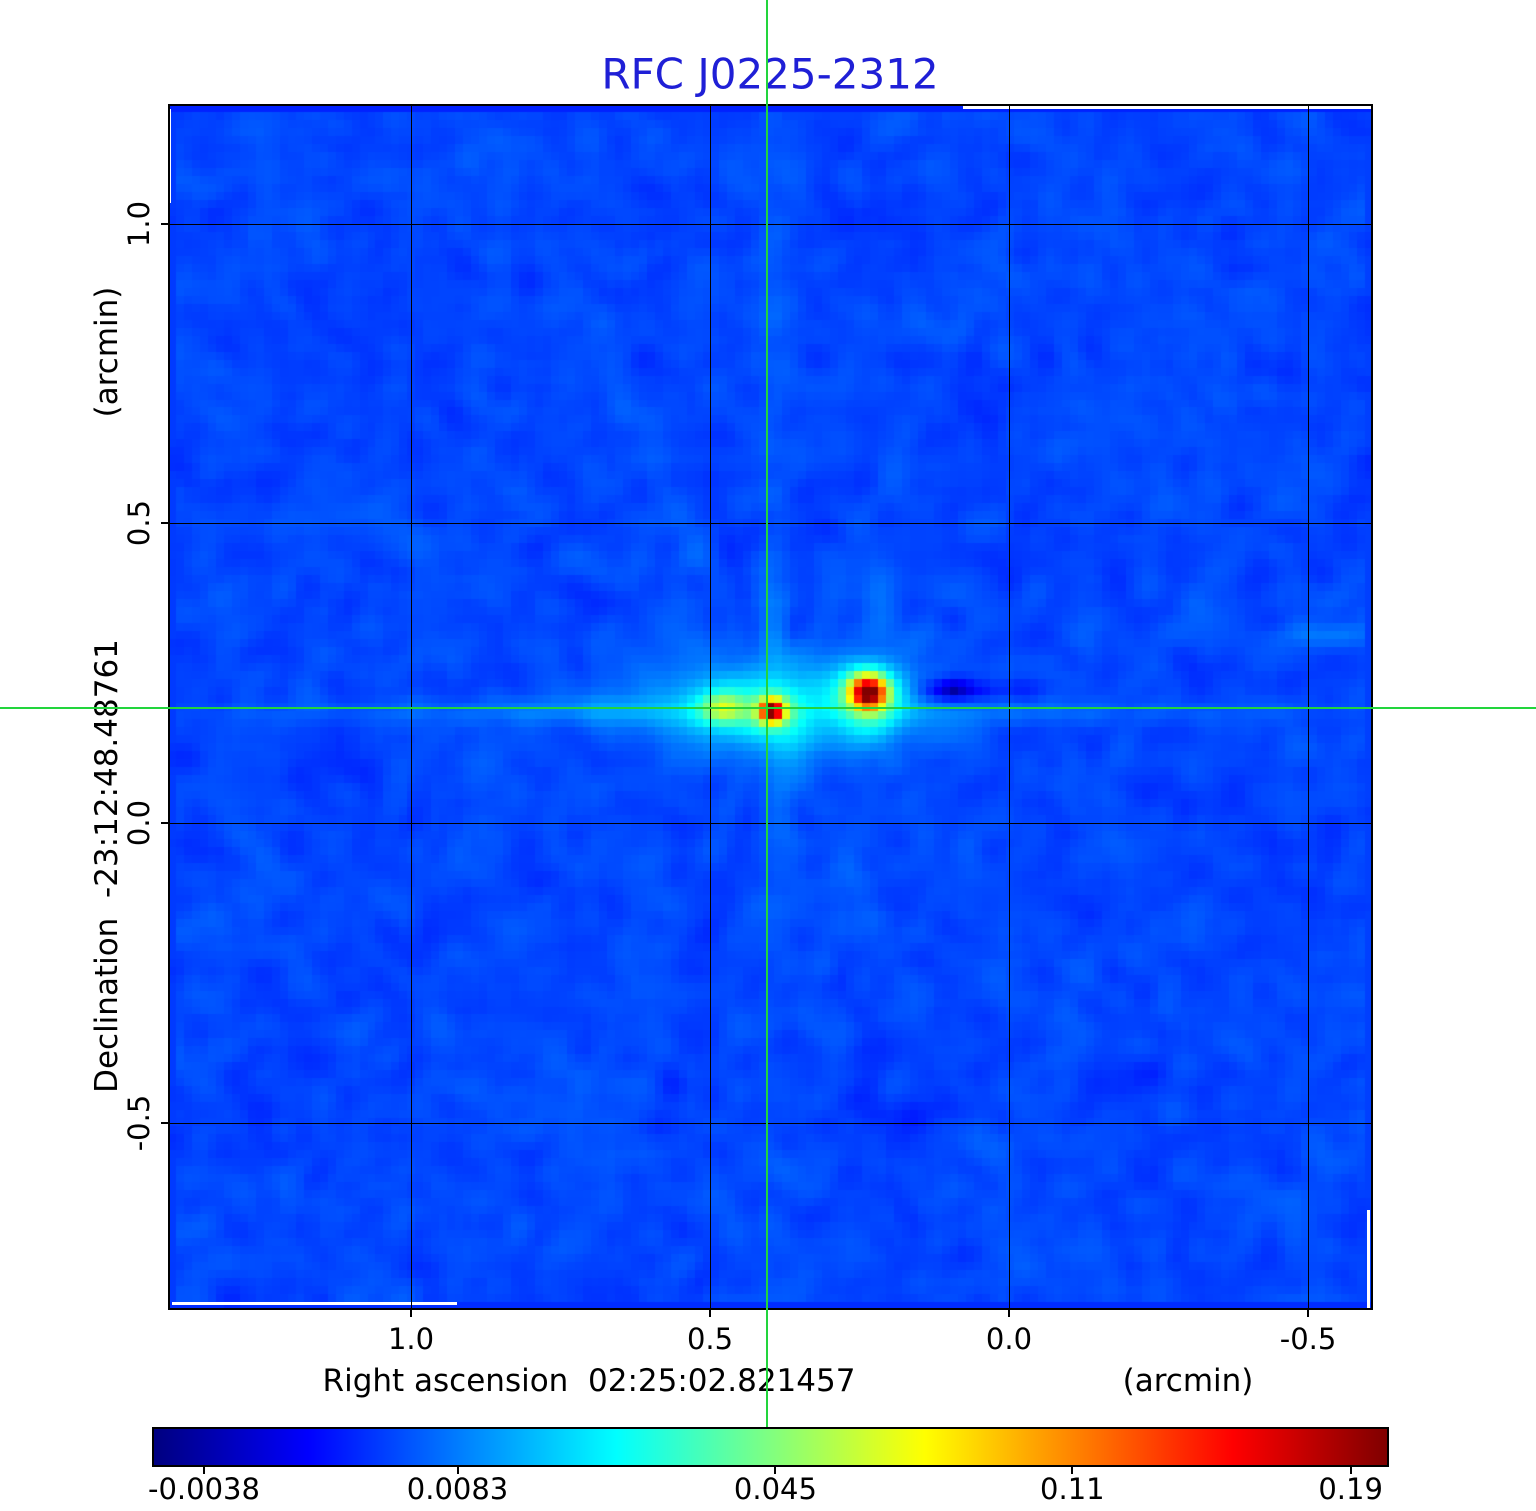 The width and height of the screenshot is (1536, 1511). What do you see at coordinates (1350, 1489) in the screenshot?
I see `colorbar-tick-label: 0.19` at bounding box center [1350, 1489].